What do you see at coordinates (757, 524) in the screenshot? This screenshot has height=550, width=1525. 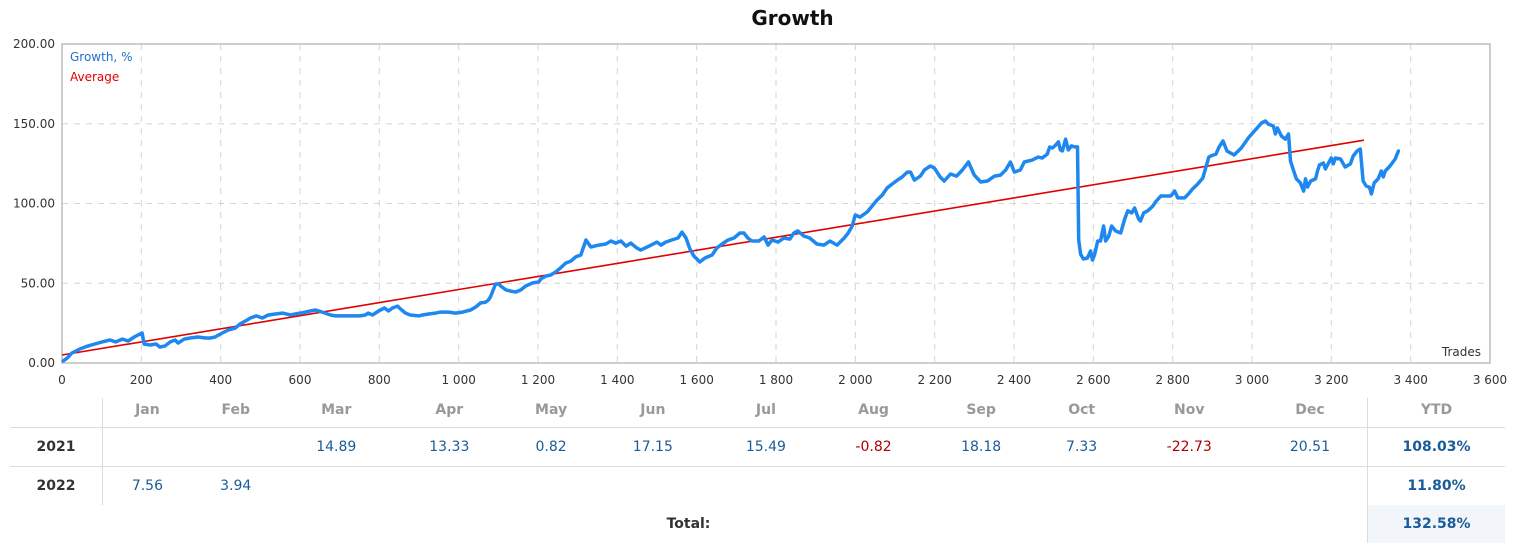 I see `total-row: Total: 132.58%` at bounding box center [757, 524].